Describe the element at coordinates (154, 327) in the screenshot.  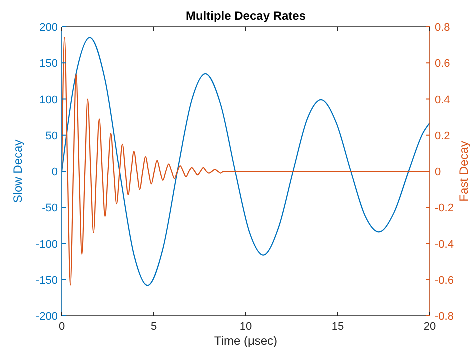
I see `x-tick-label: 5` at that location.